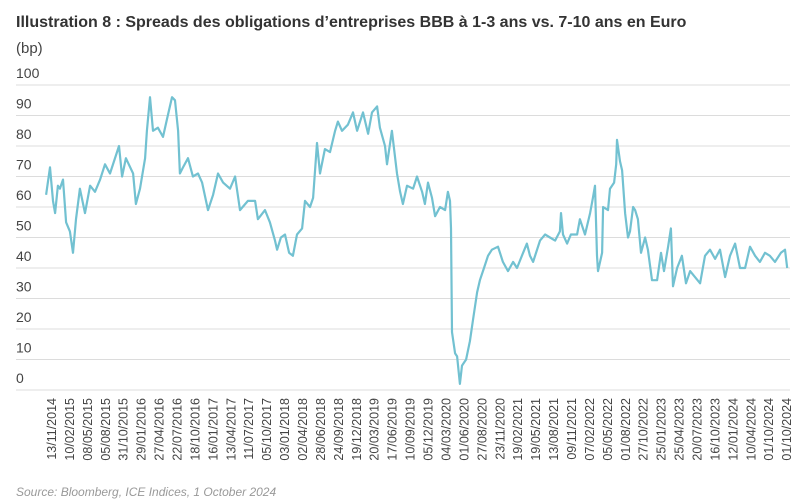 The width and height of the screenshot is (802, 503). I want to click on y-tick-label: 50, so click(24, 226).